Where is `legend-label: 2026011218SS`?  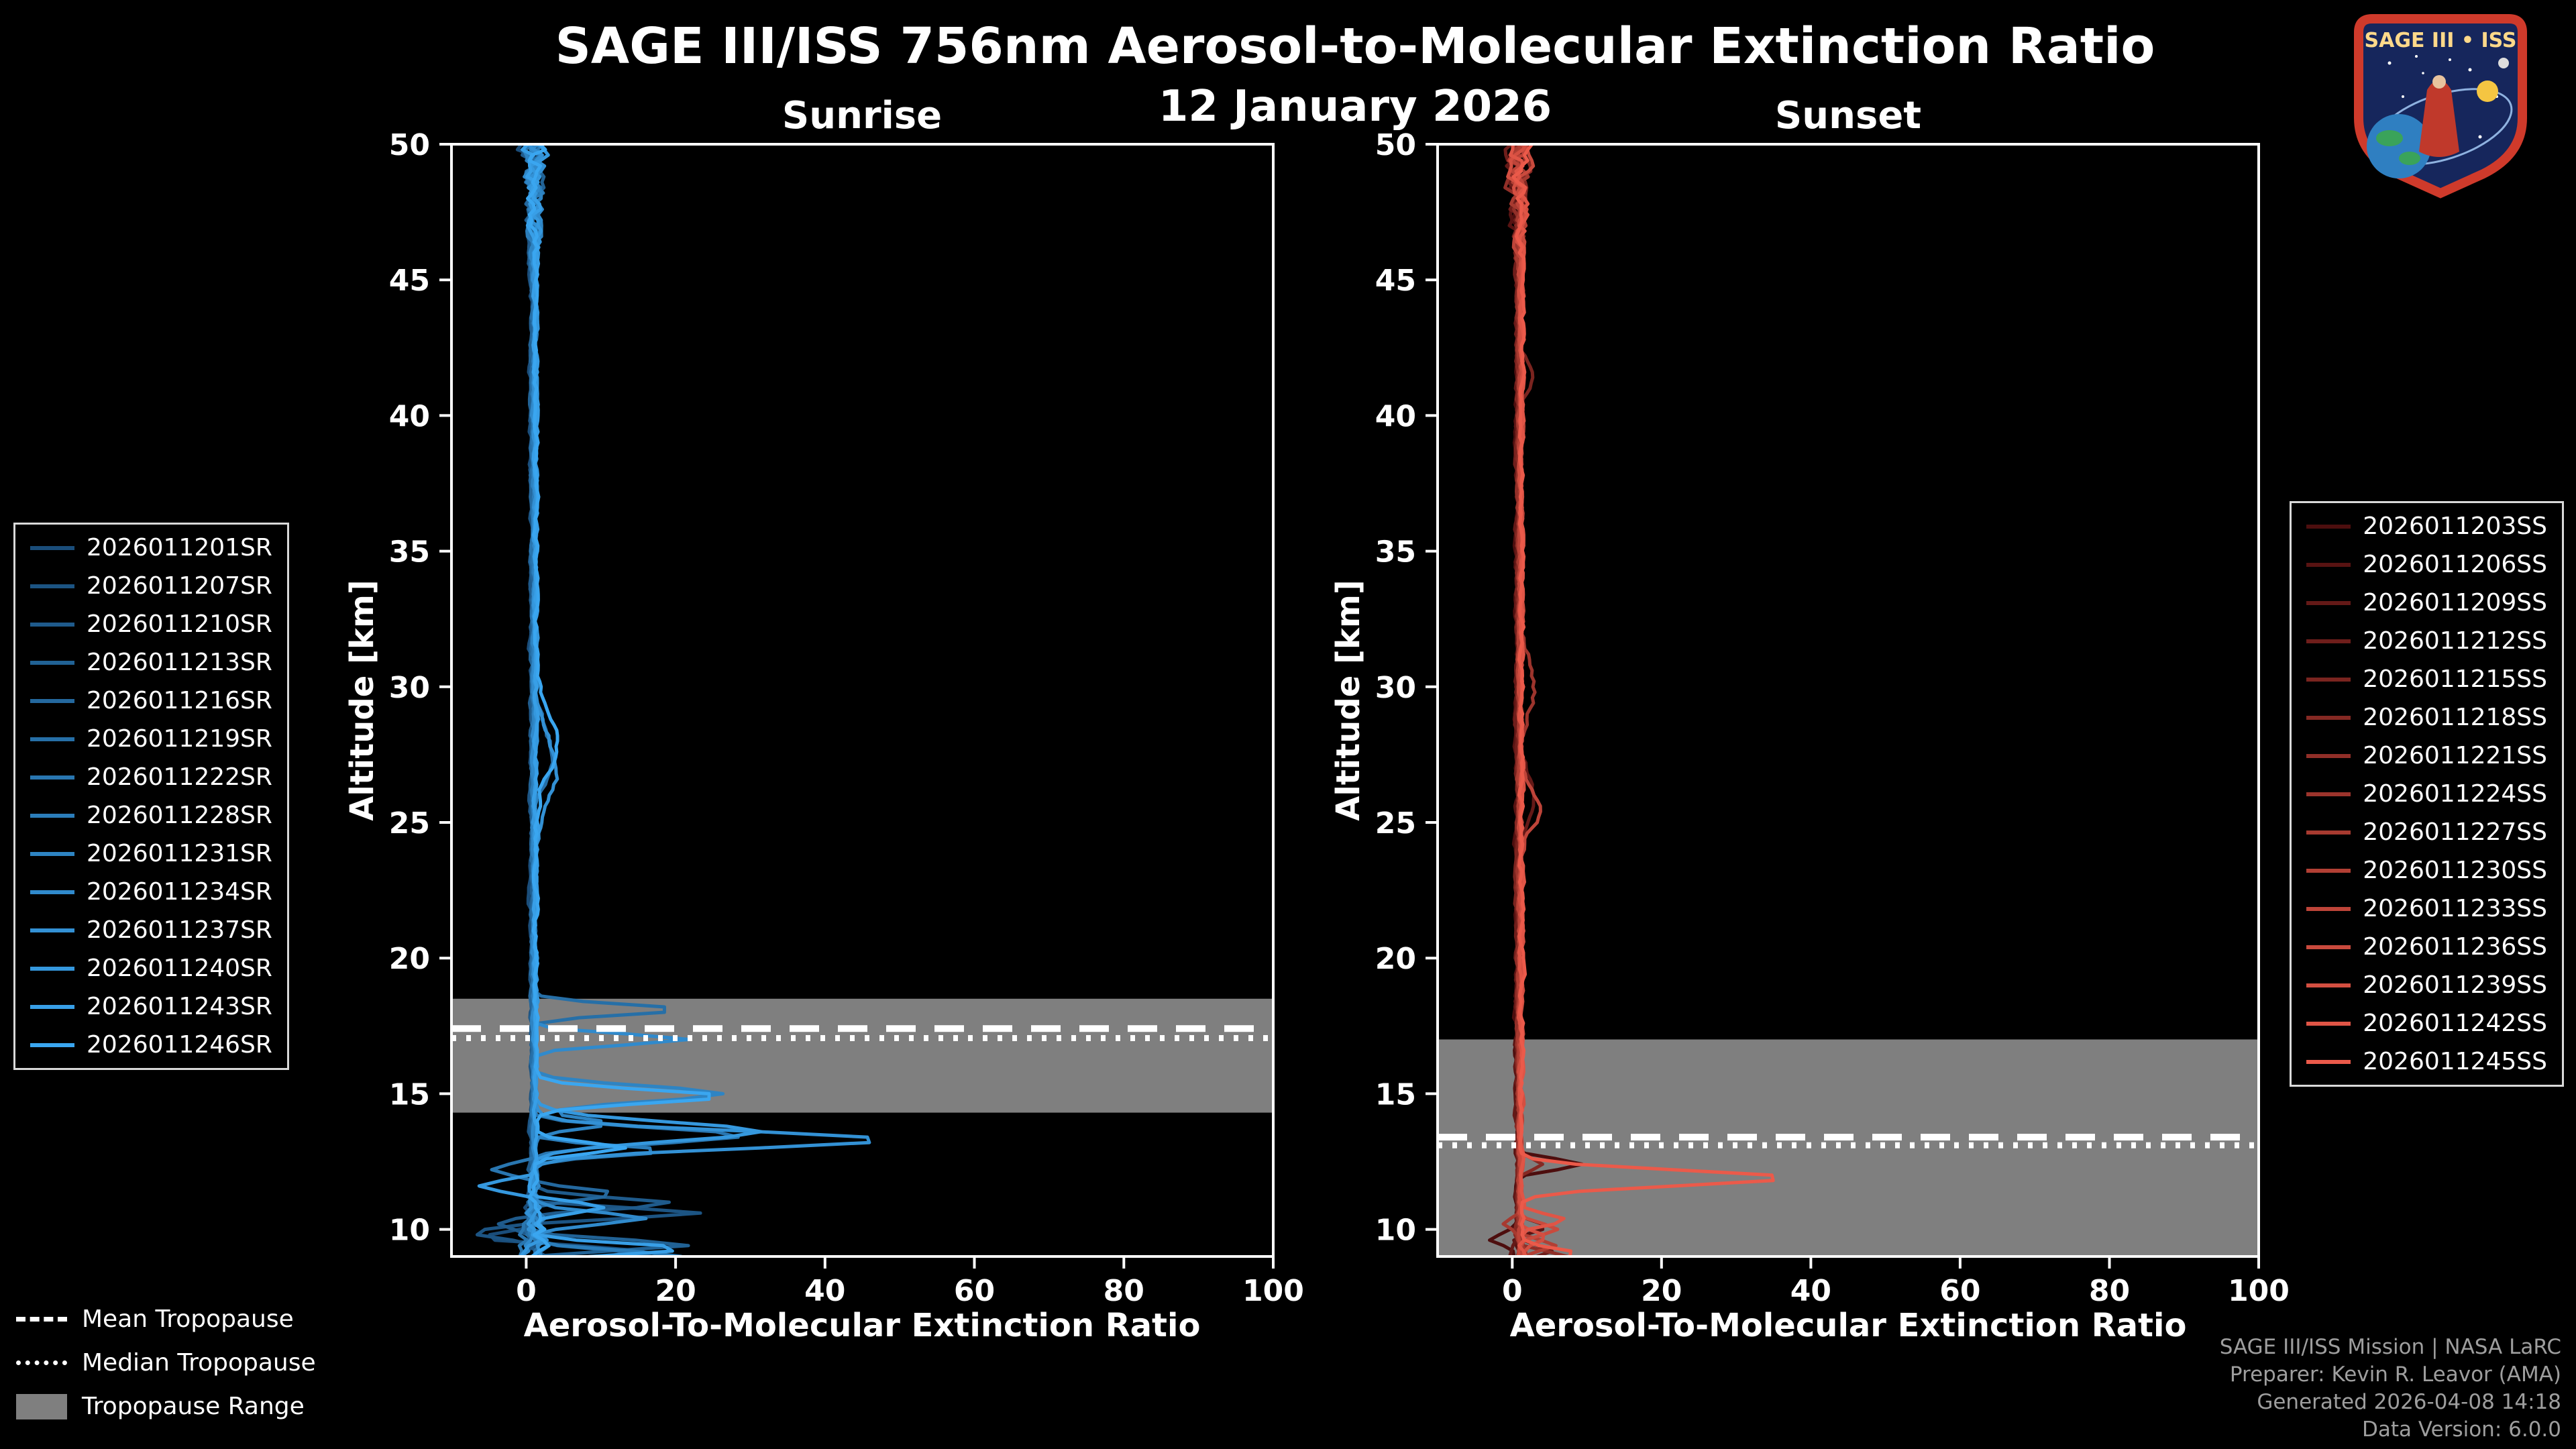
legend-label: 2026011218SS is located at coordinates (2455, 717).